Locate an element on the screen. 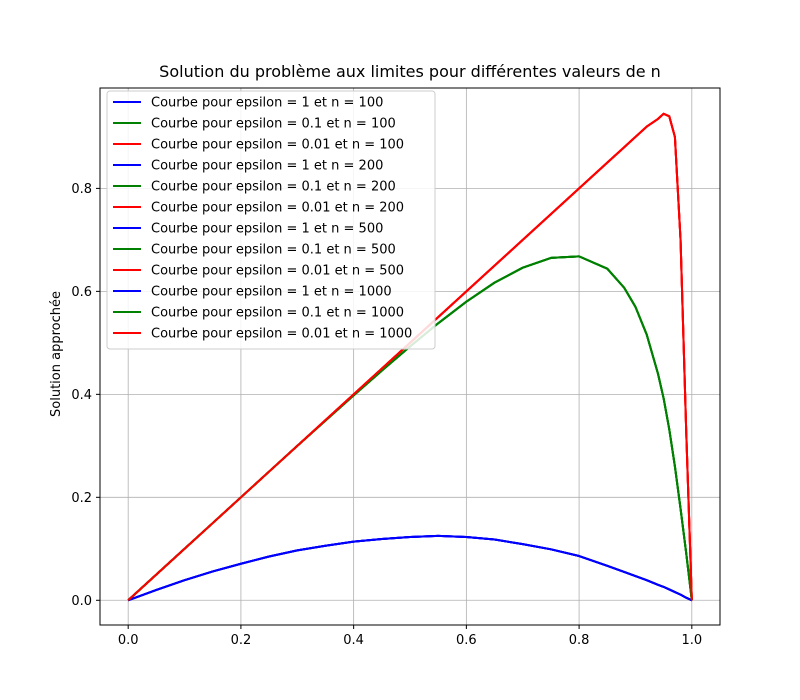 Image resolution: width=800 pixels, height=700 pixels. legend-label-11: Courbe pour epsilon = 0.01 et n = 1000 is located at coordinates (281, 334).